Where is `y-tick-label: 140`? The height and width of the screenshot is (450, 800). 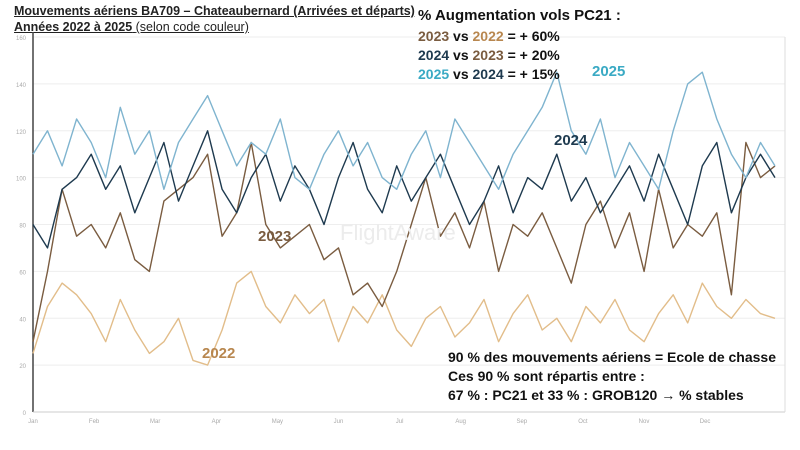
y-tick-label: 140 is located at coordinates (21, 86).